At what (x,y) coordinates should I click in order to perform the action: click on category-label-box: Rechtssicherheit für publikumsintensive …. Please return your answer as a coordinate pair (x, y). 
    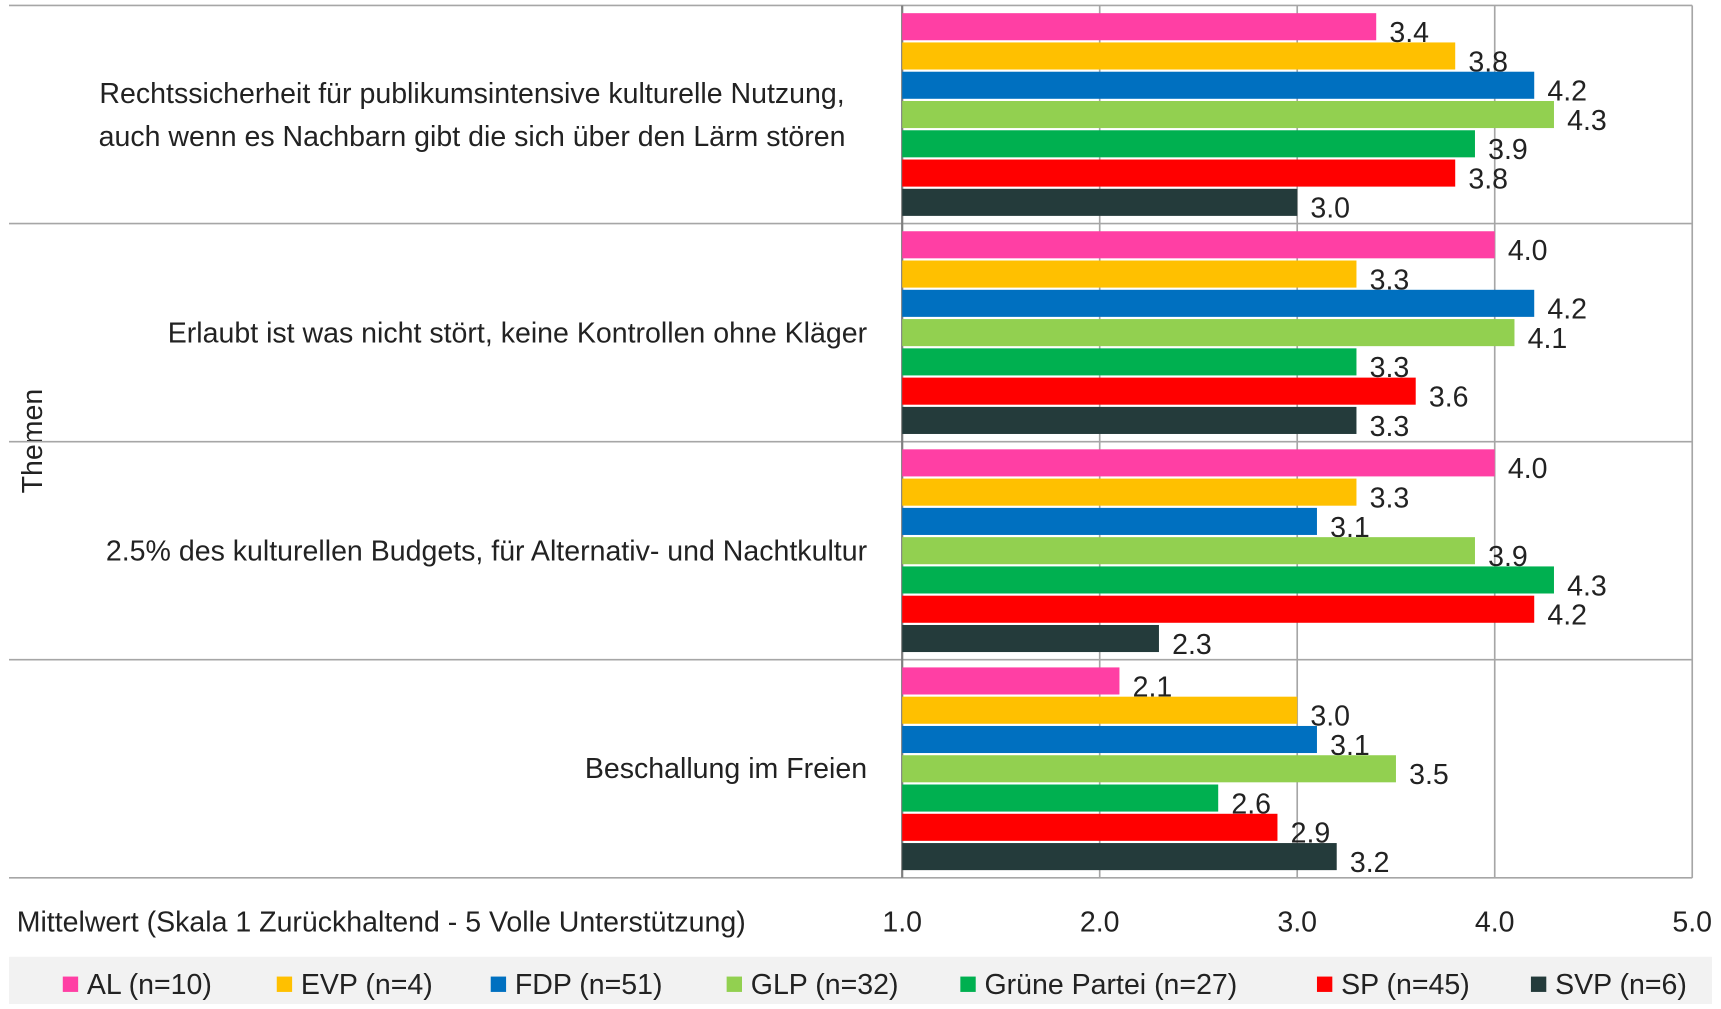
    Looking at the image, I should click on (472, 114).